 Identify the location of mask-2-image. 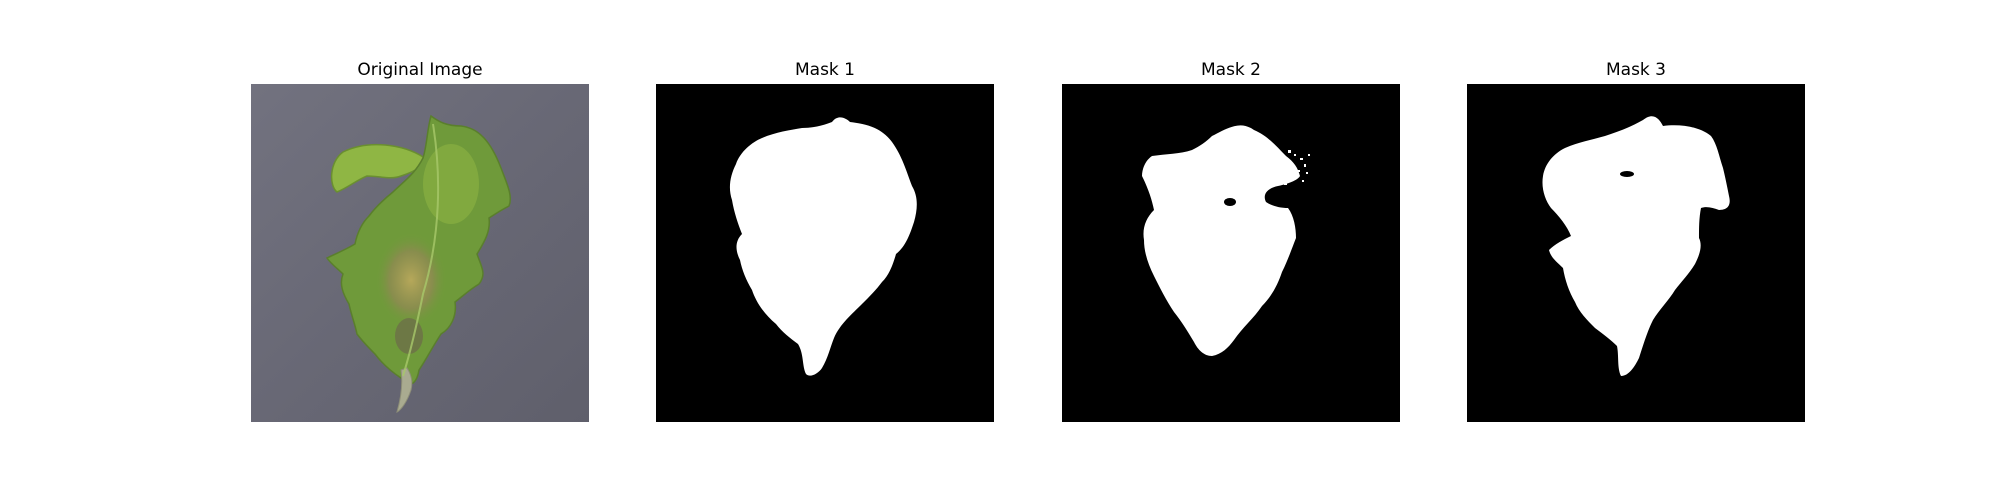
(1231, 253).